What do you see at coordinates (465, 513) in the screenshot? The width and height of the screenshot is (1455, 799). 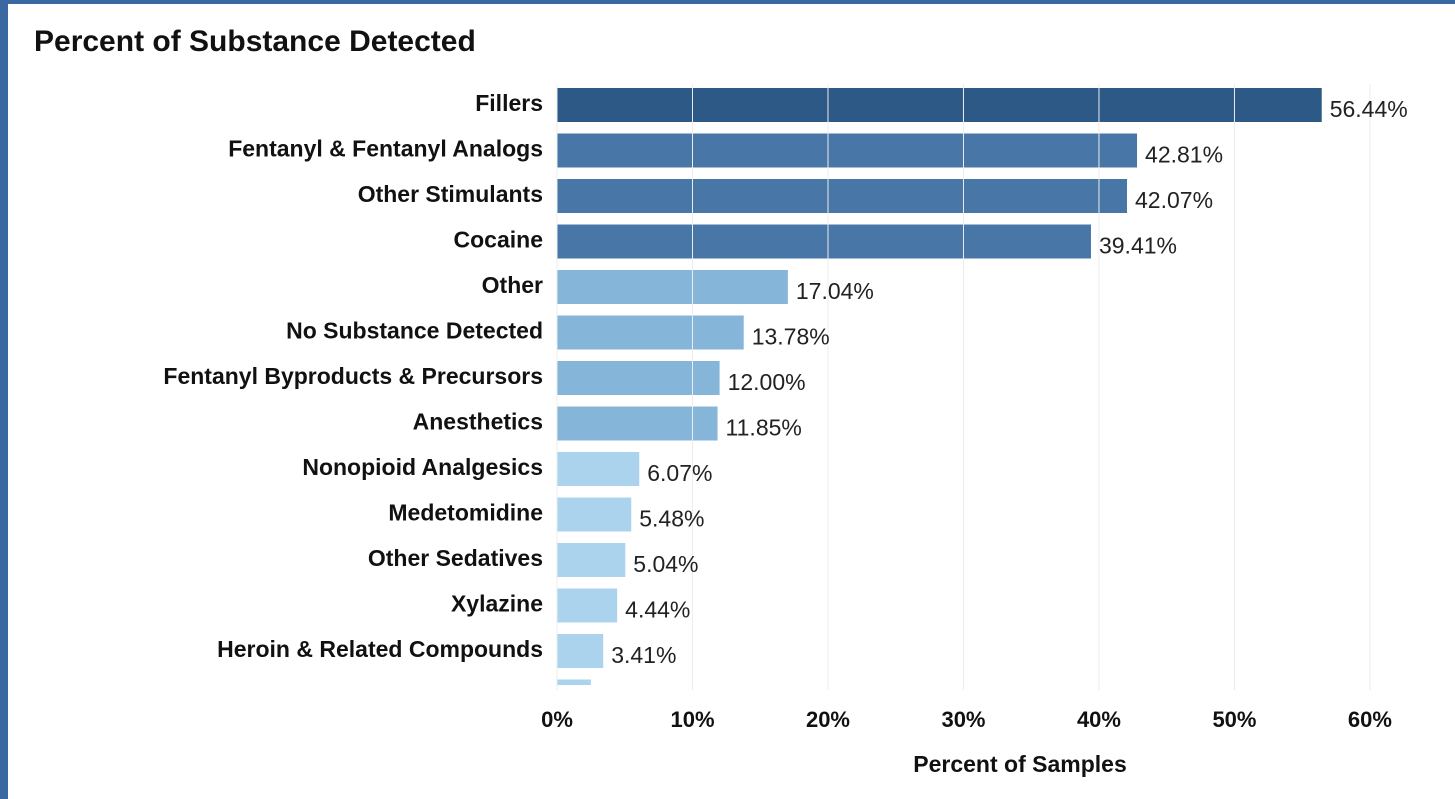 I see `y-tick-label: Medetomidine` at bounding box center [465, 513].